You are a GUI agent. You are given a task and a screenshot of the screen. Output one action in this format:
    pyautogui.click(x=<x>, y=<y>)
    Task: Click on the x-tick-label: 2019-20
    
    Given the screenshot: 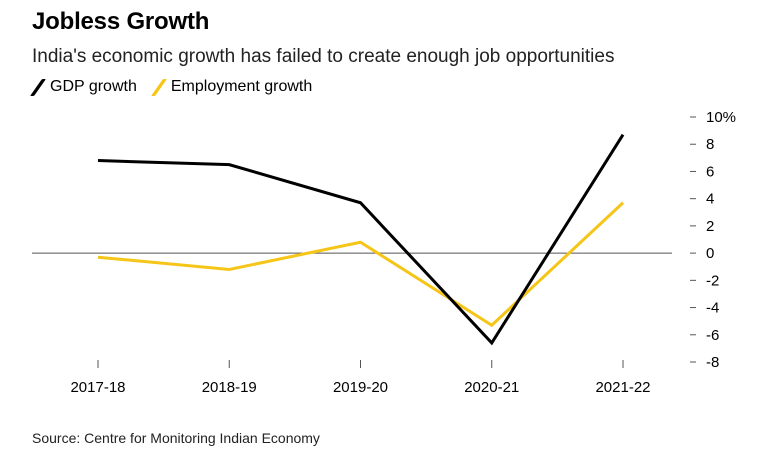 What is the action you would take?
    pyautogui.click(x=360, y=387)
    